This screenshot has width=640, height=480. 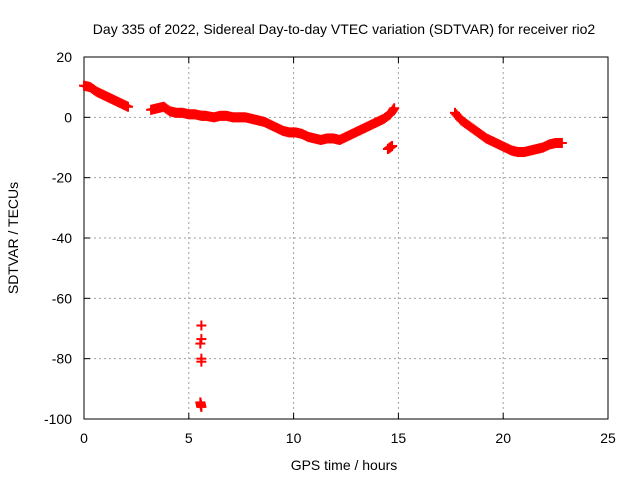 What do you see at coordinates (62, 178) in the screenshot?
I see `y-tick-label: -20` at bounding box center [62, 178].